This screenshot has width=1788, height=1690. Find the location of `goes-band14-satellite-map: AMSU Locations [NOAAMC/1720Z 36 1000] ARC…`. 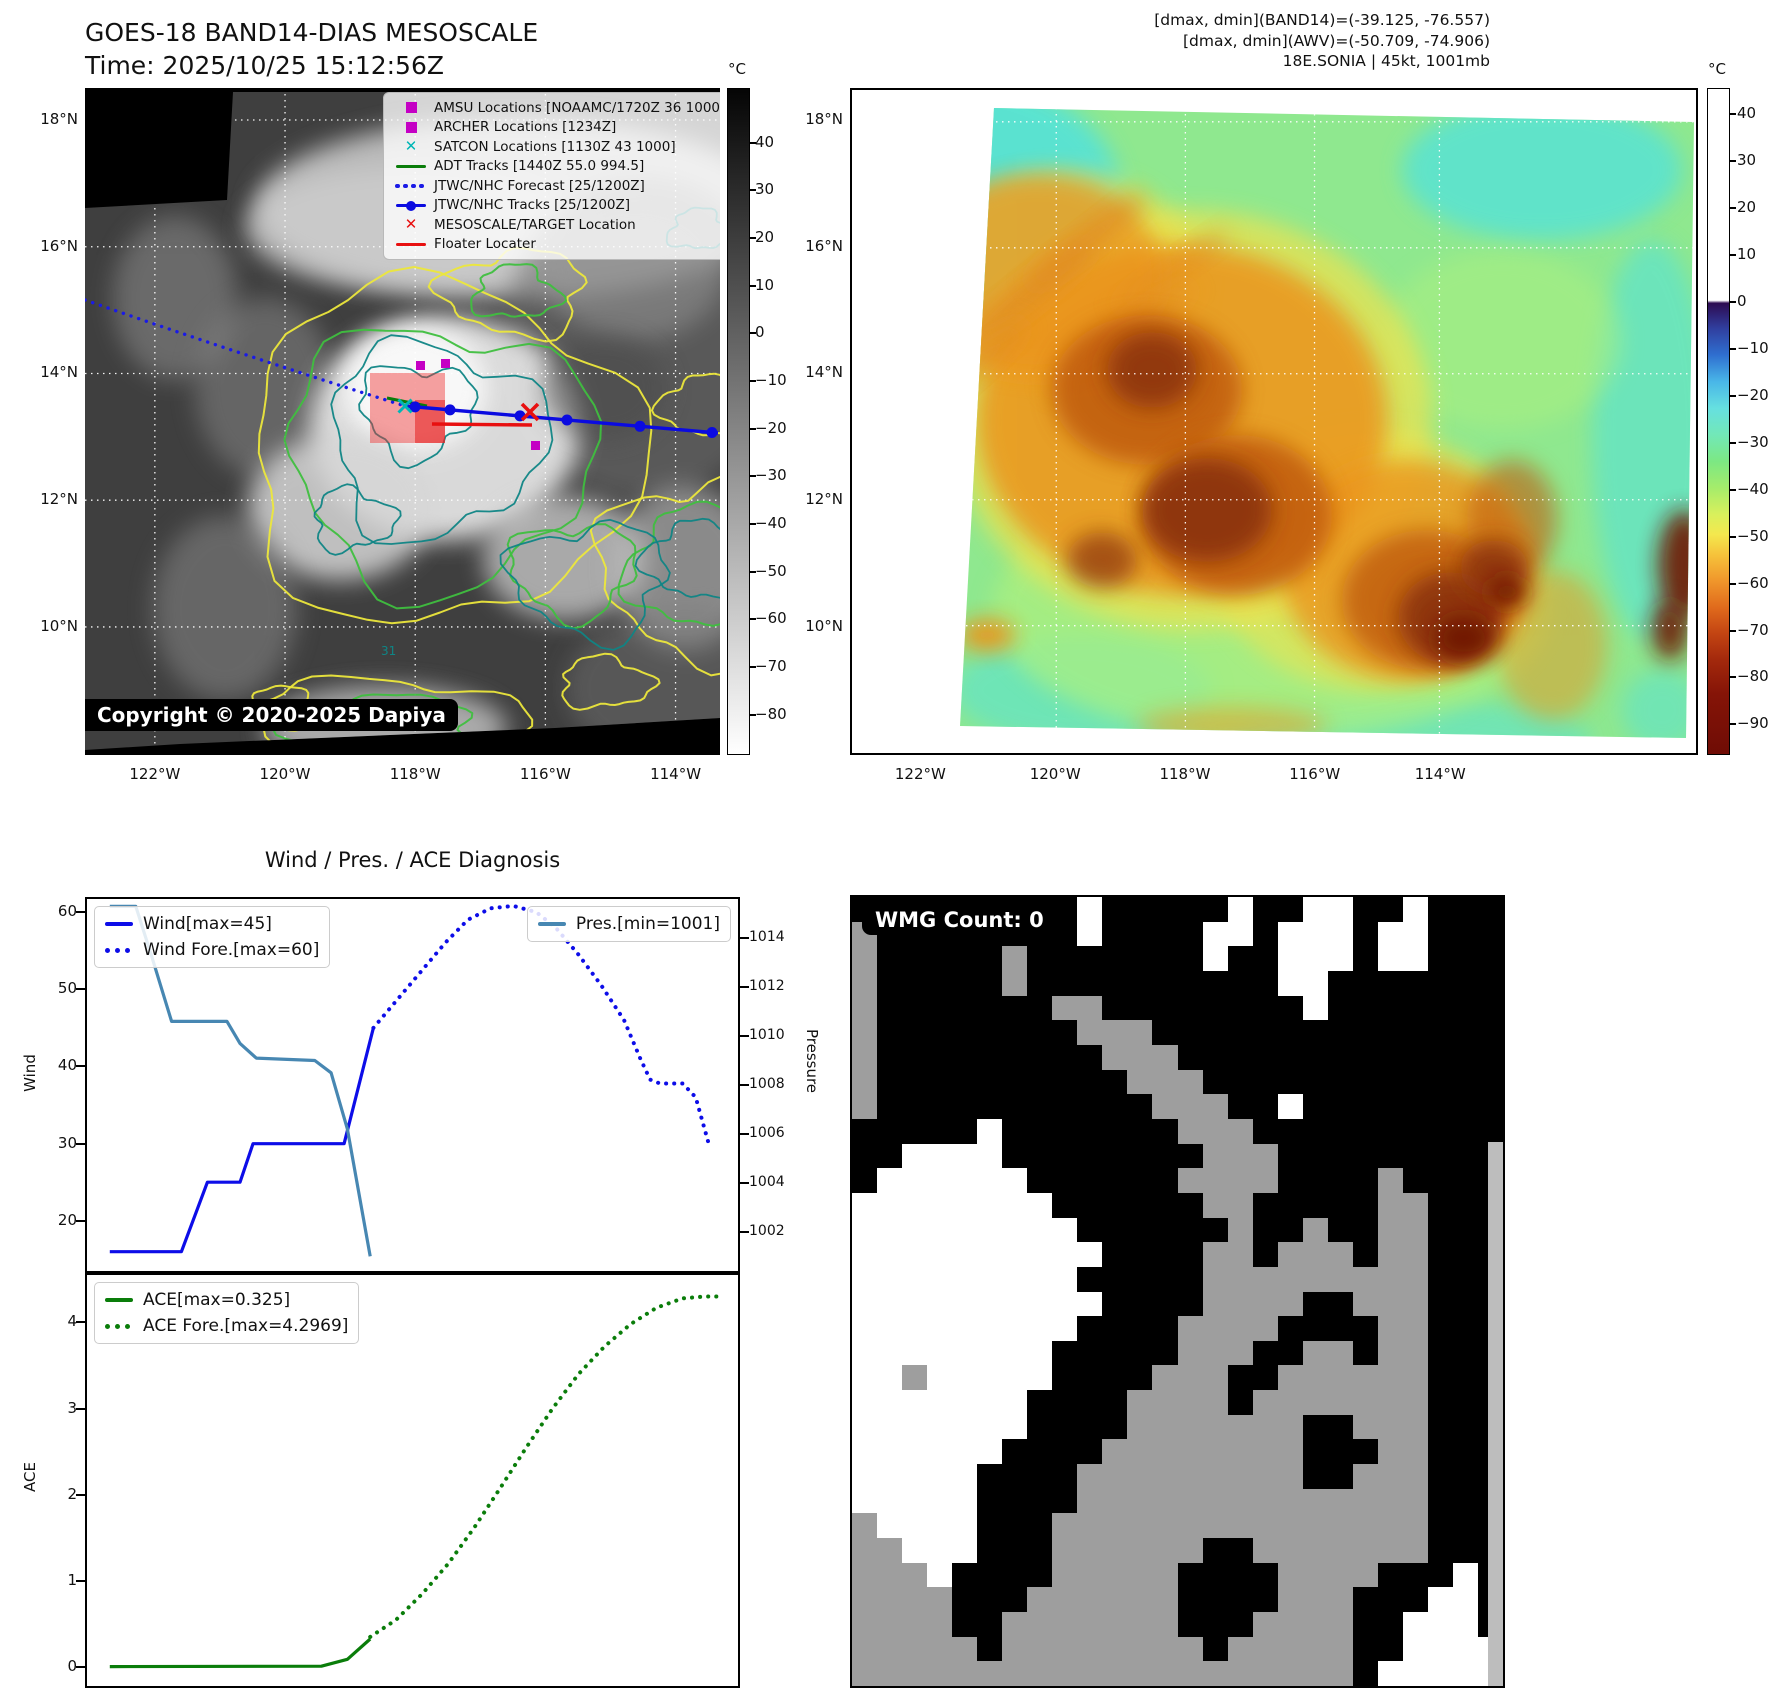

goes-band14-satellite-map: AMSU Locations [NOAAMC/1720Z 36 1000] ARC… is located at coordinates (402, 421).